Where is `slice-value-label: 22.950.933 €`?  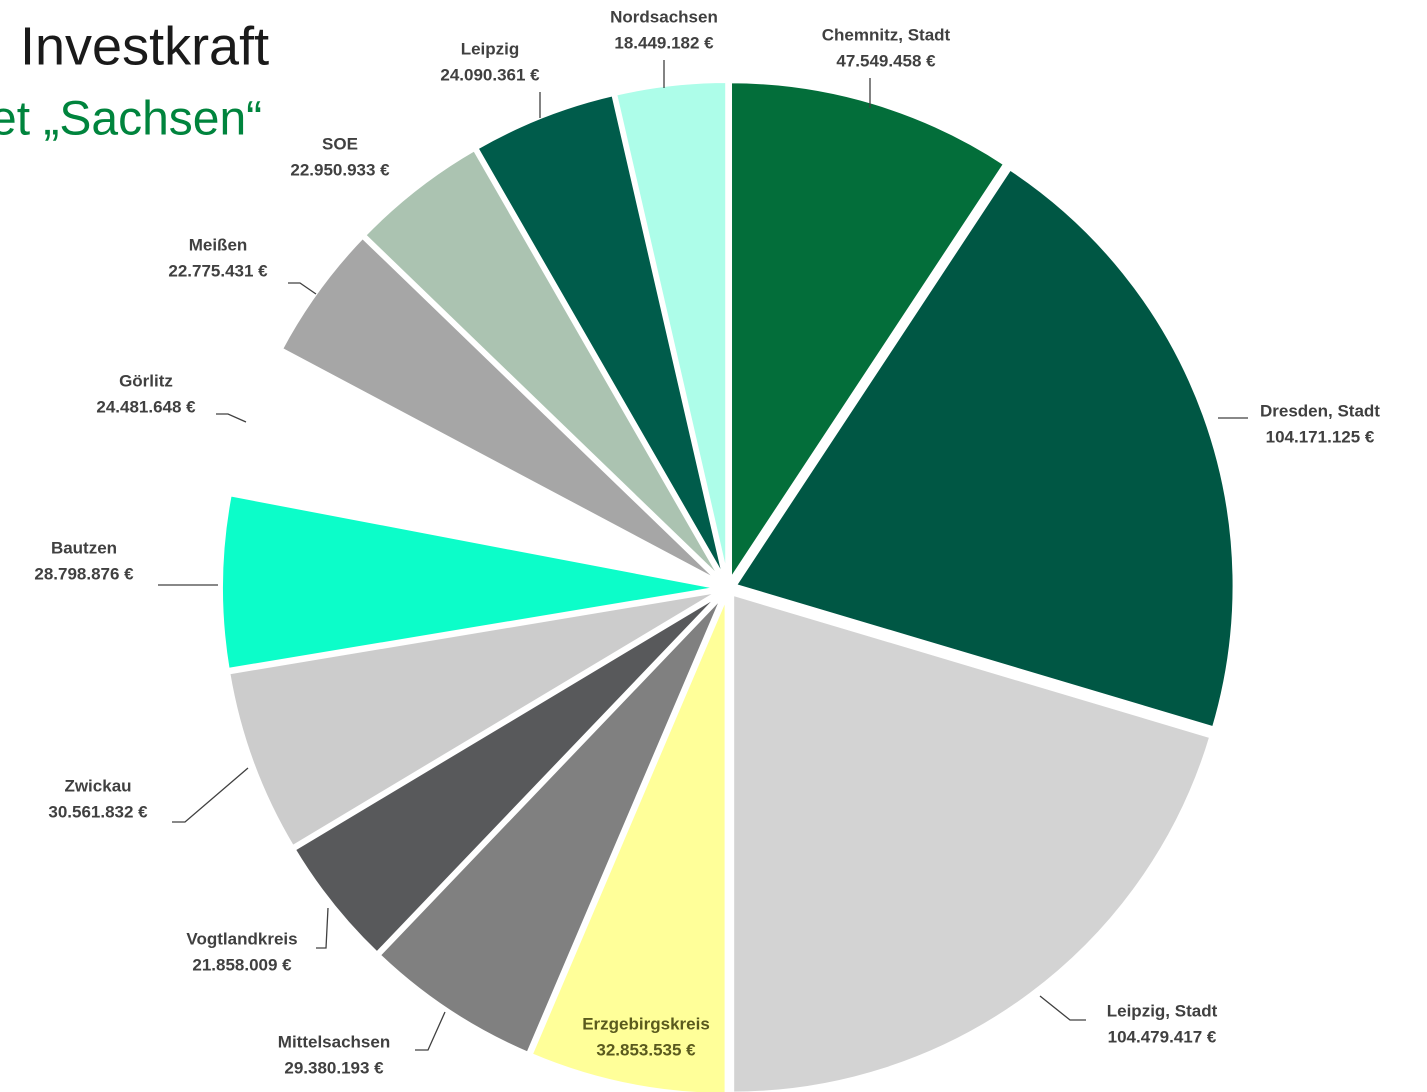
slice-value-label: 22.950.933 € is located at coordinates (340, 169).